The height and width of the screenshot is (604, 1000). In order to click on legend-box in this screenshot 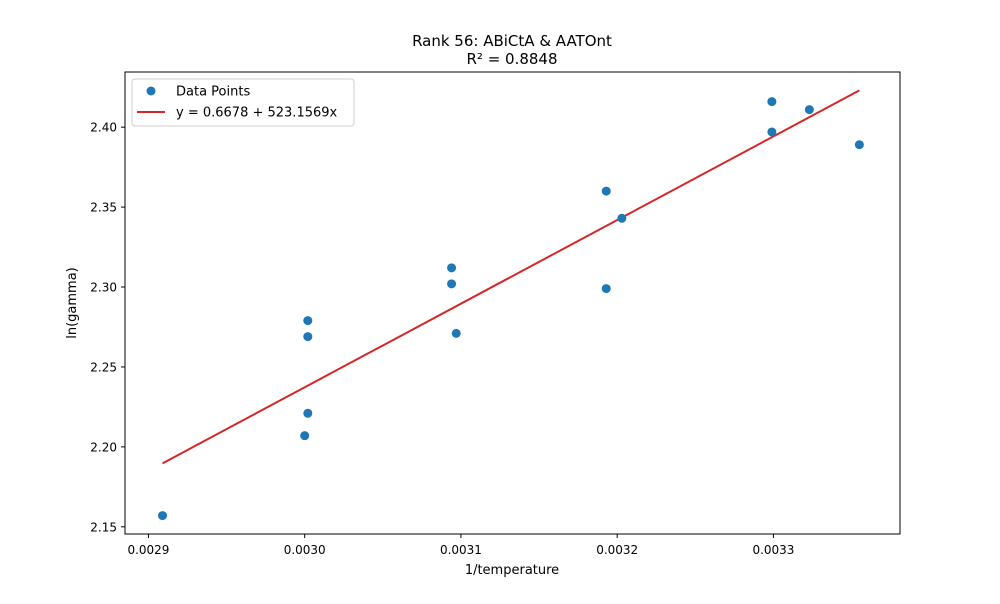, I will do `click(243, 102)`.